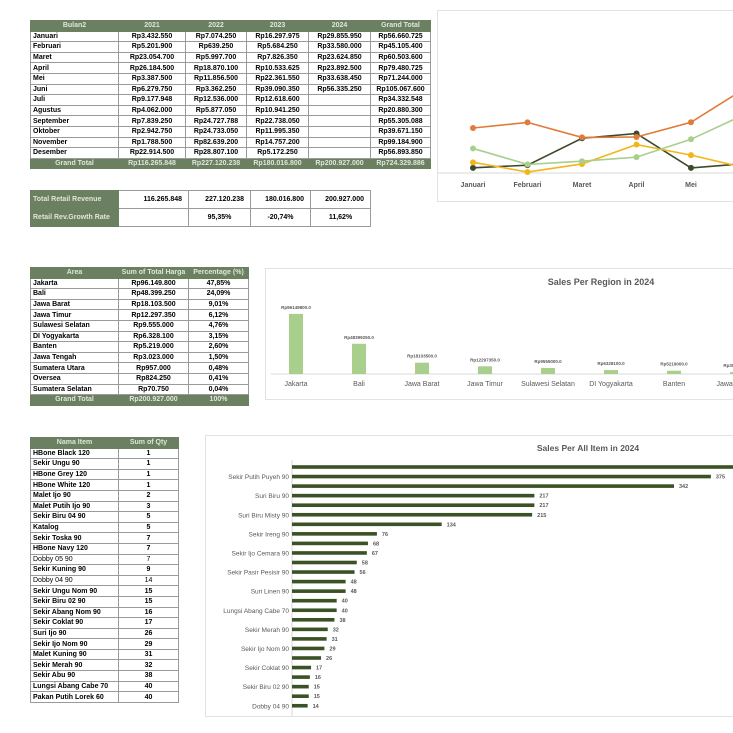  What do you see at coordinates (74, 591) in the screenshot?
I see `item-label: Sekir Ungu Nom 90` at bounding box center [74, 591].